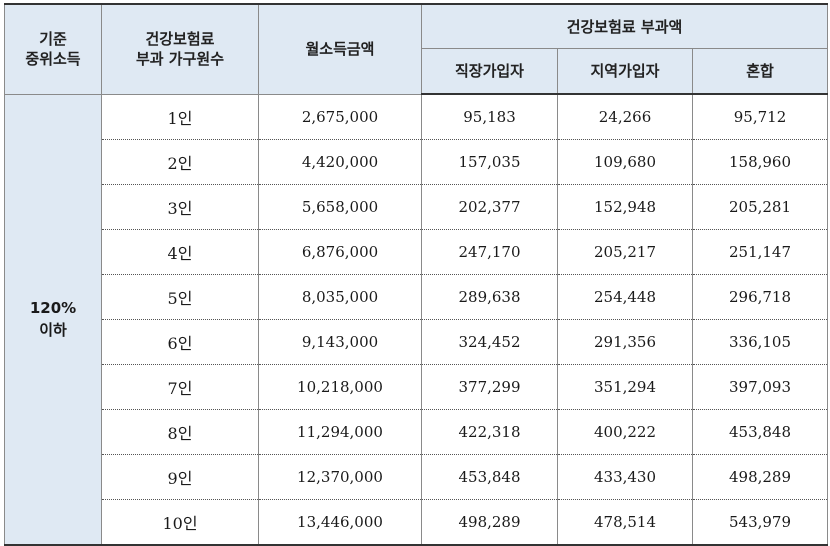 This screenshot has width=830, height=546. Describe the element at coordinates (489, 477) in the screenshot. I see `employee-premium-cell: 453,848` at that location.